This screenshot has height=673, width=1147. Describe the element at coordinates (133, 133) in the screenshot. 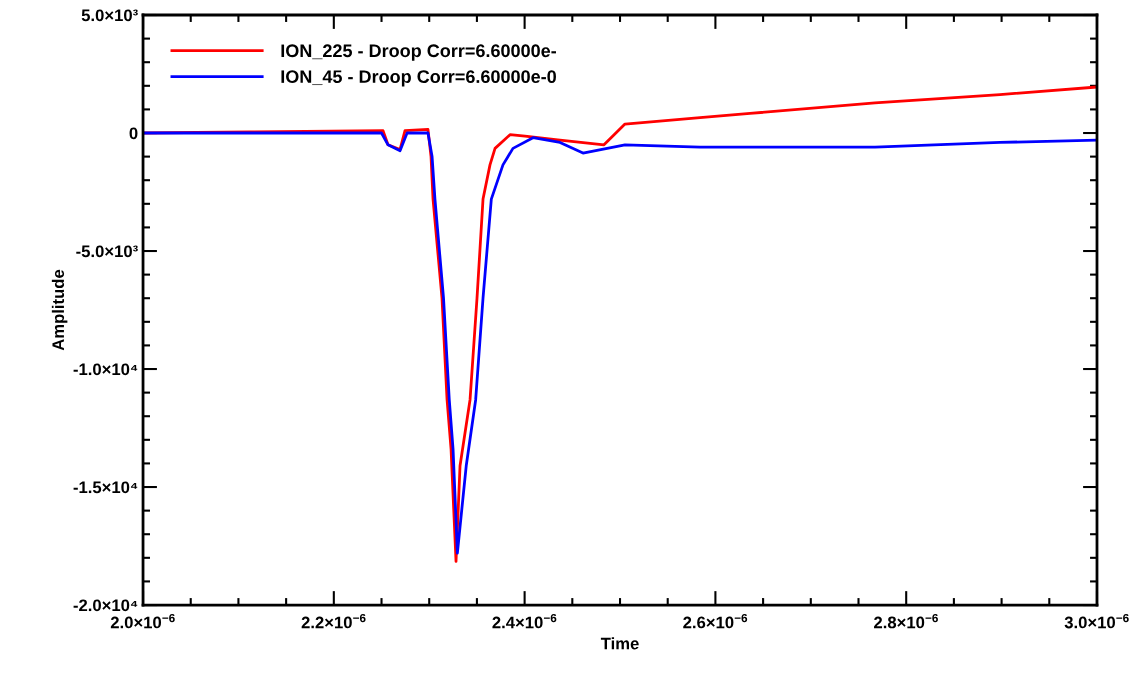

I see `y-tick-label: 0` at that location.